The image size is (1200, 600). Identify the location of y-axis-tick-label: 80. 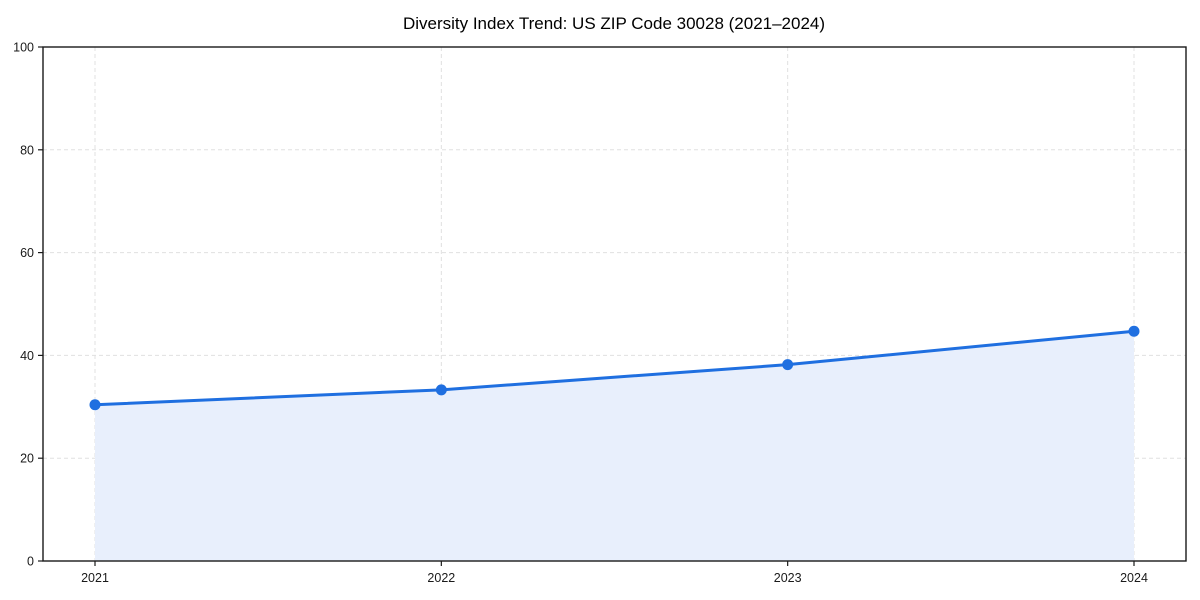
(27, 150).